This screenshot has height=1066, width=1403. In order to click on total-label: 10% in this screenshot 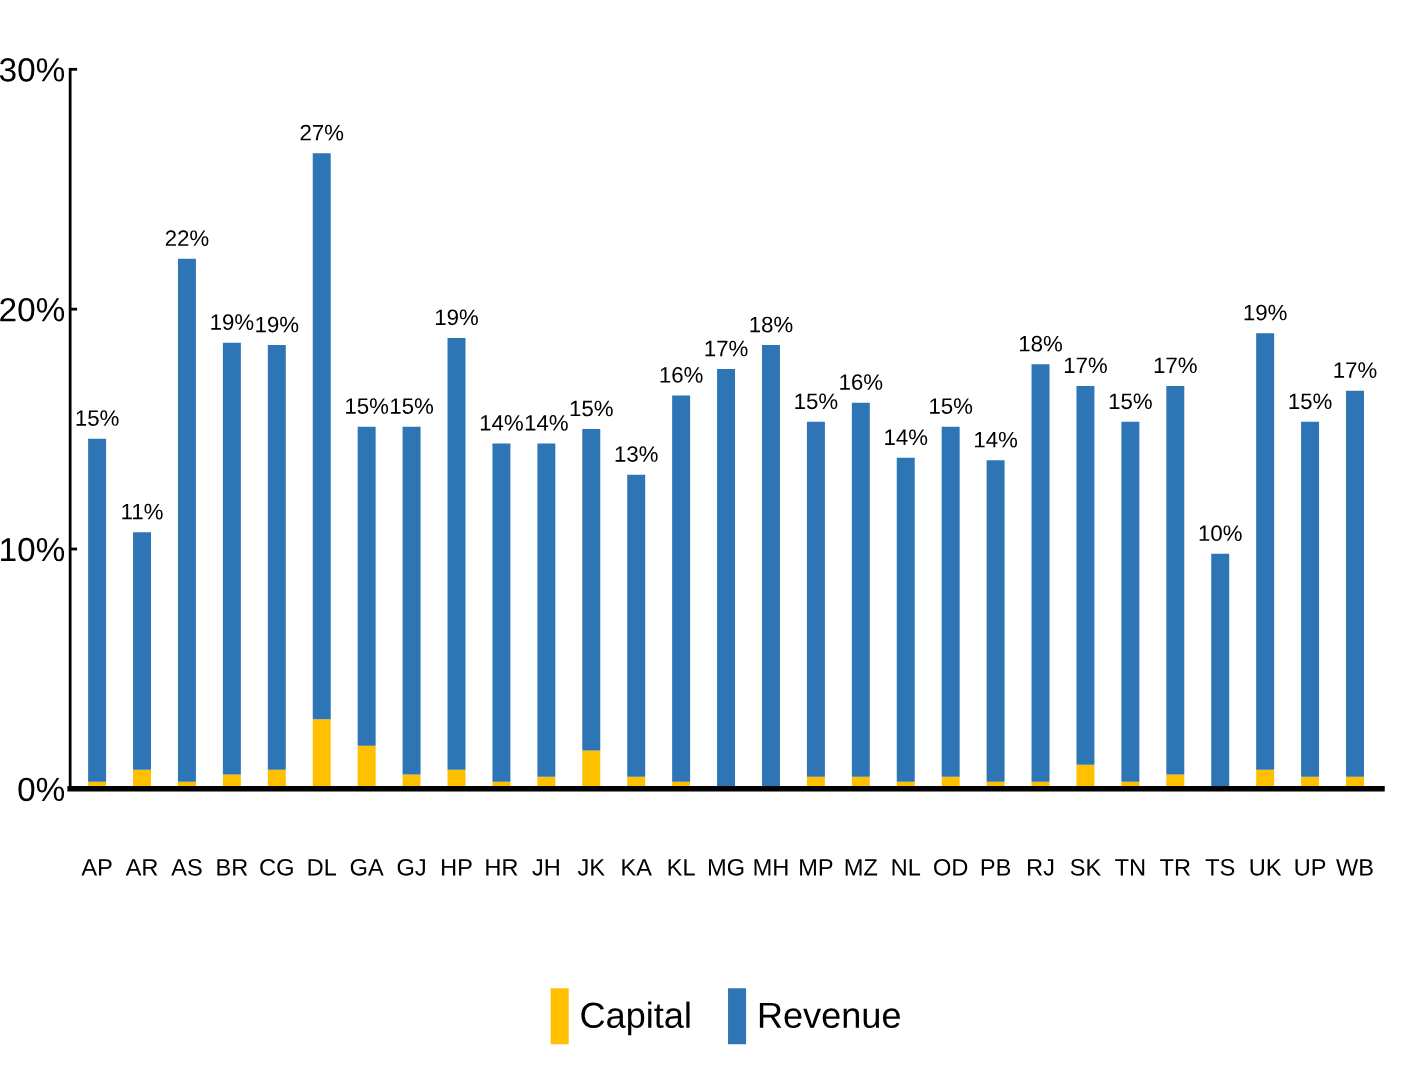, I will do `click(1220, 533)`.